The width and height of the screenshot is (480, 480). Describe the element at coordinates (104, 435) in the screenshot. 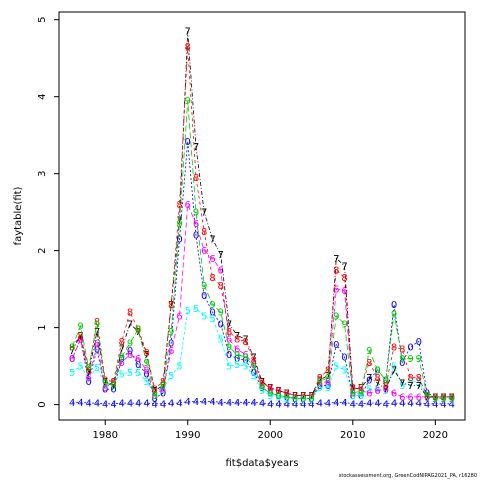

I see `x-tick-label: 1980` at that location.